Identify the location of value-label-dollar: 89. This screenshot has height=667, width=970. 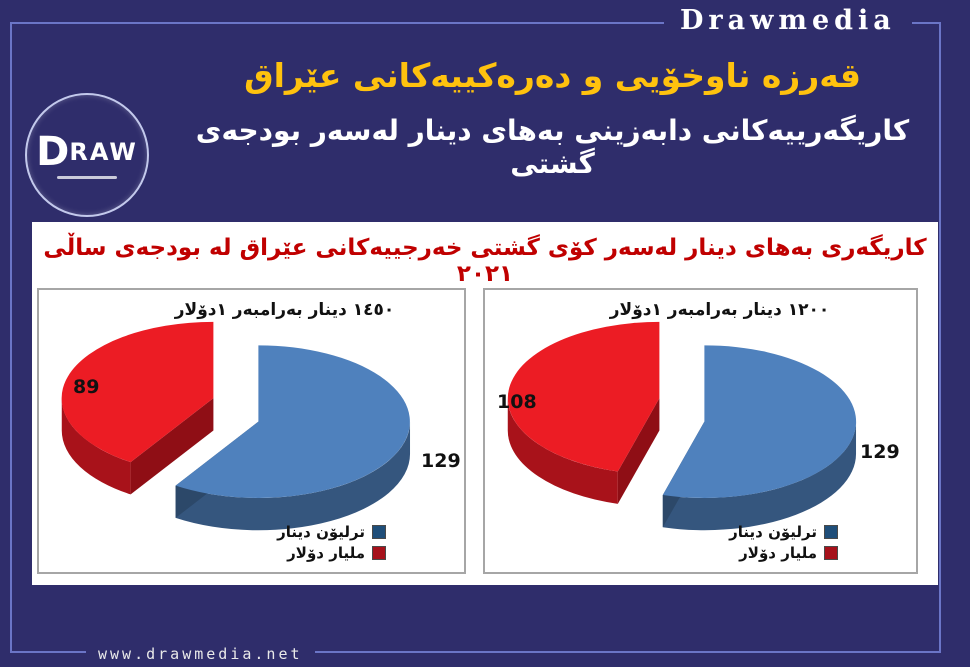
(86, 387).